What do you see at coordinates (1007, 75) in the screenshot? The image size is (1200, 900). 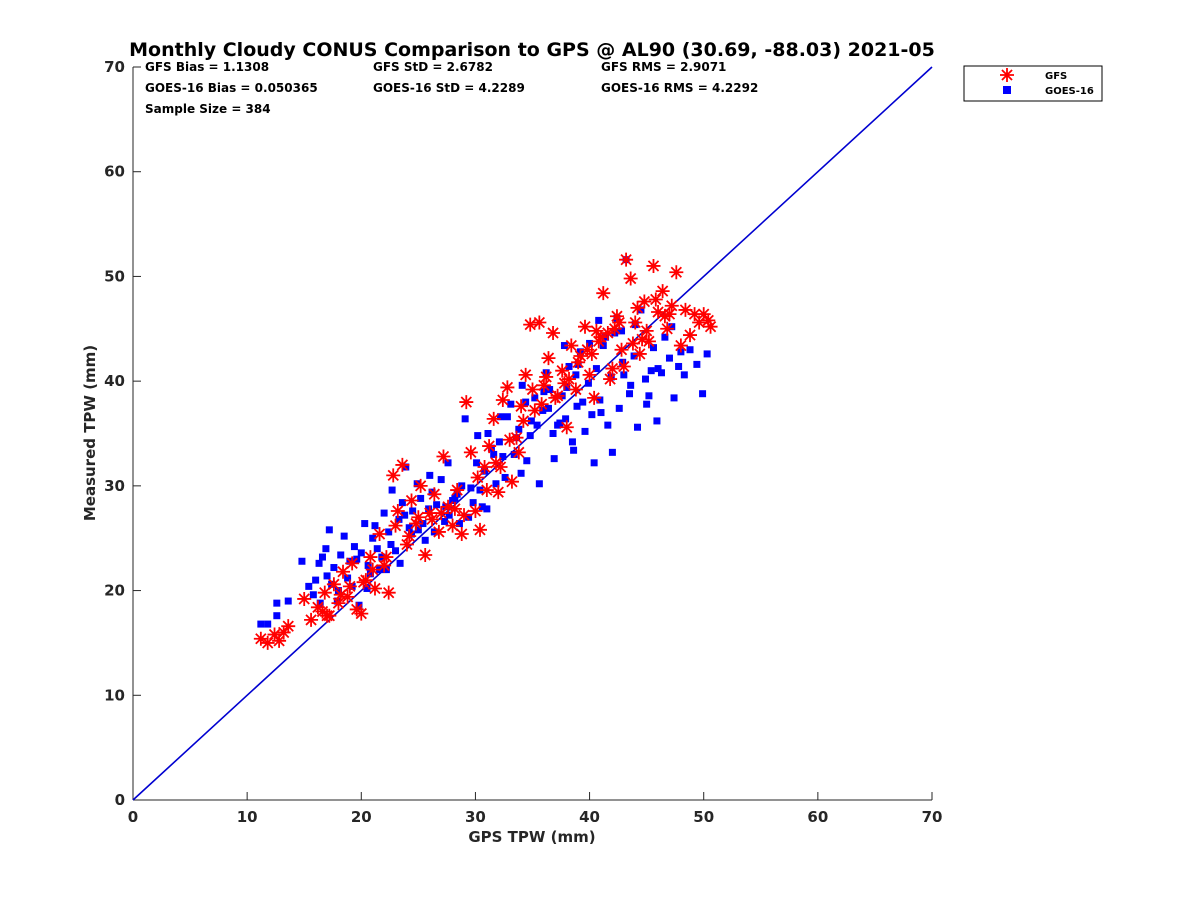 I see `legend-gfs-marker` at bounding box center [1007, 75].